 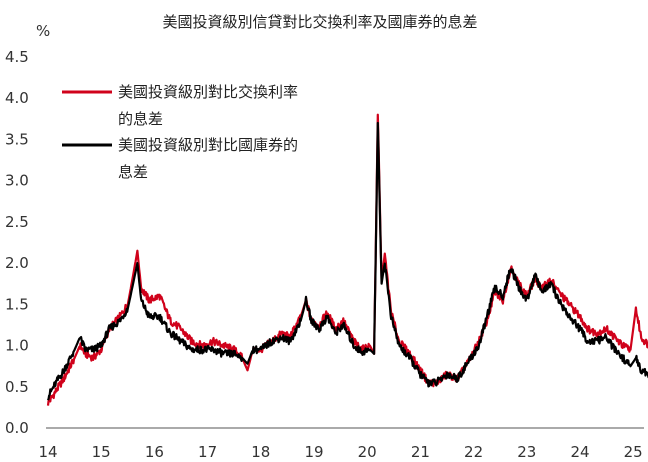 I want to click on x-tick-label: 15, so click(x=101, y=452).